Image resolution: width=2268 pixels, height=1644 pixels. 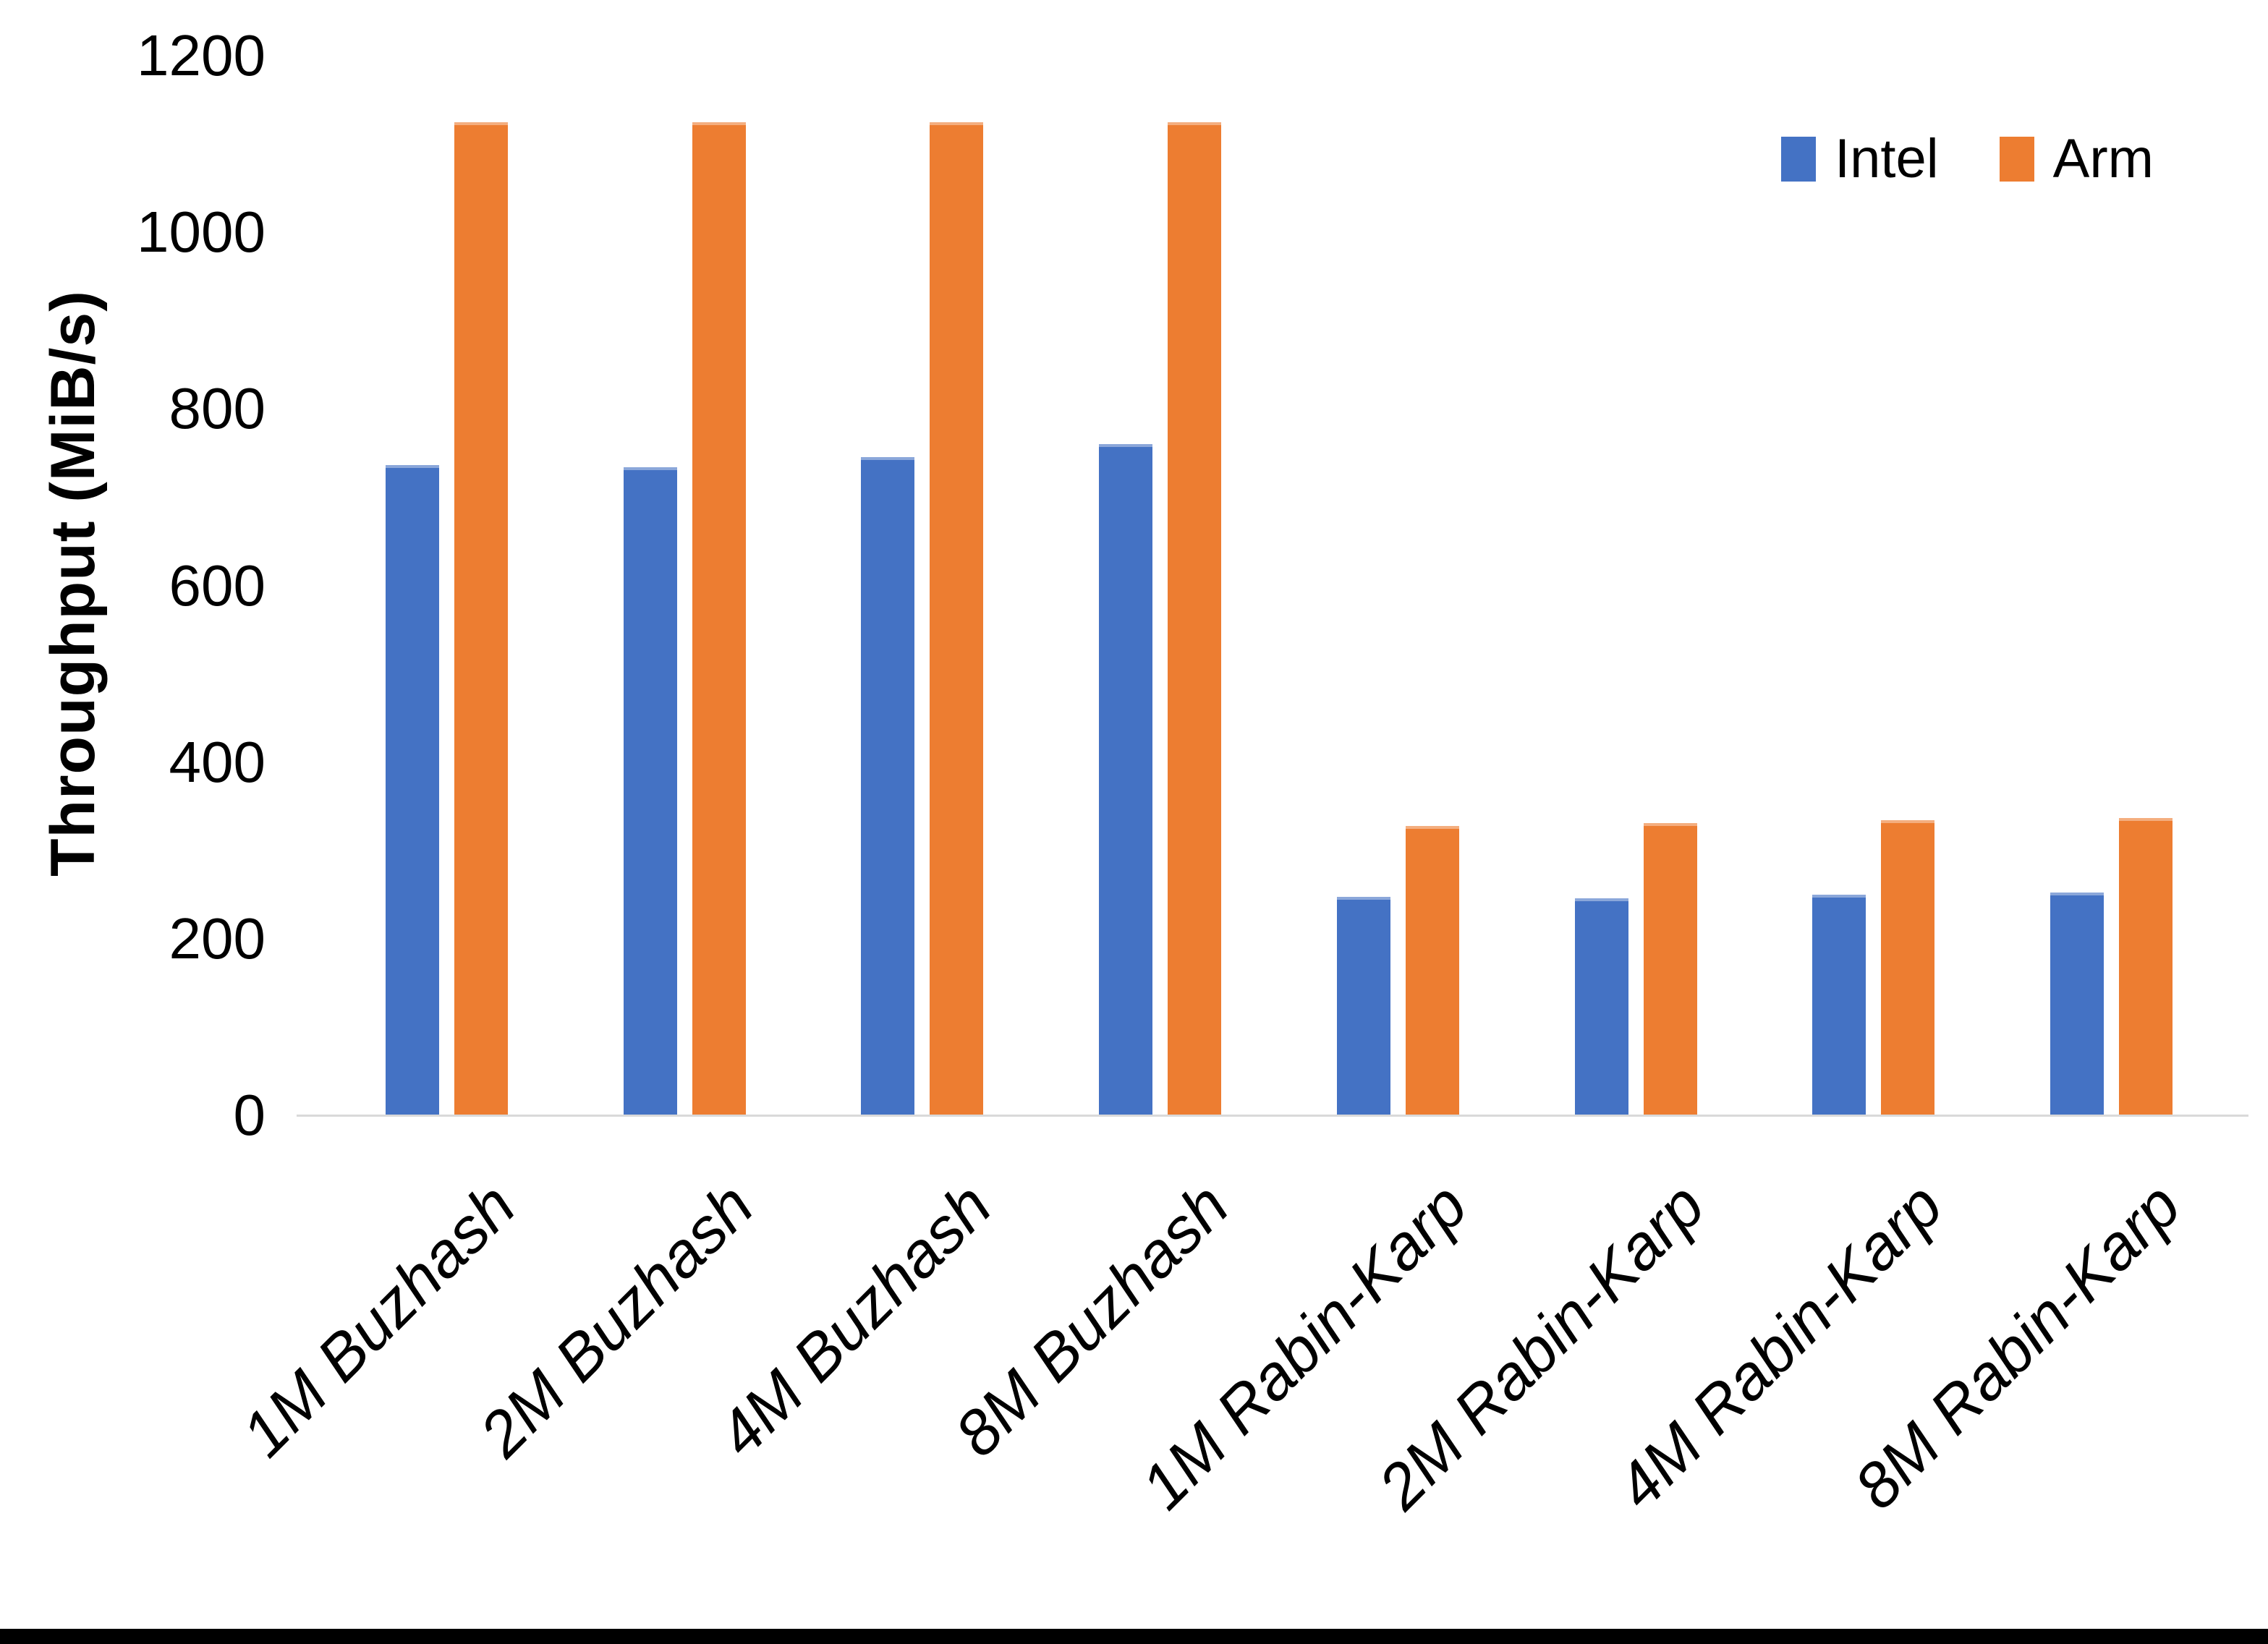 I want to click on y-tick-label: 1000, so click(x=201, y=232).